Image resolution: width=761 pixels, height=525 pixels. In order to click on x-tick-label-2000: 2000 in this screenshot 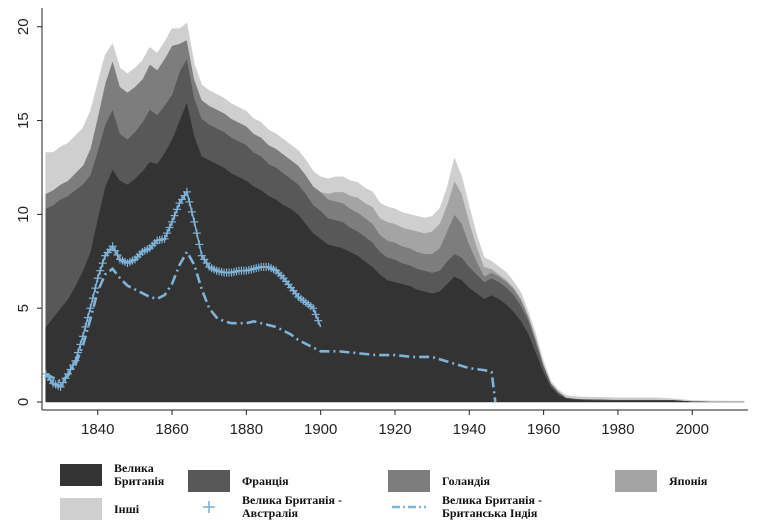, I will do `click(692, 429)`.